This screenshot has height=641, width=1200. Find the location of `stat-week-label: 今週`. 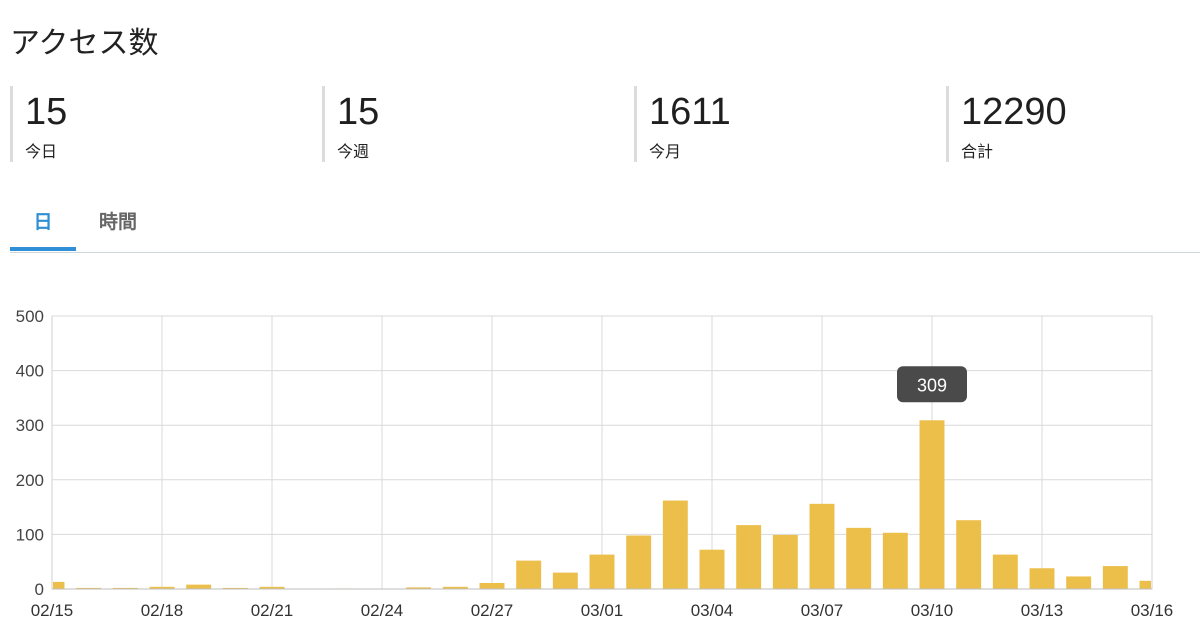

stat-week-label: 今週 is located at coordinates (353, 151).